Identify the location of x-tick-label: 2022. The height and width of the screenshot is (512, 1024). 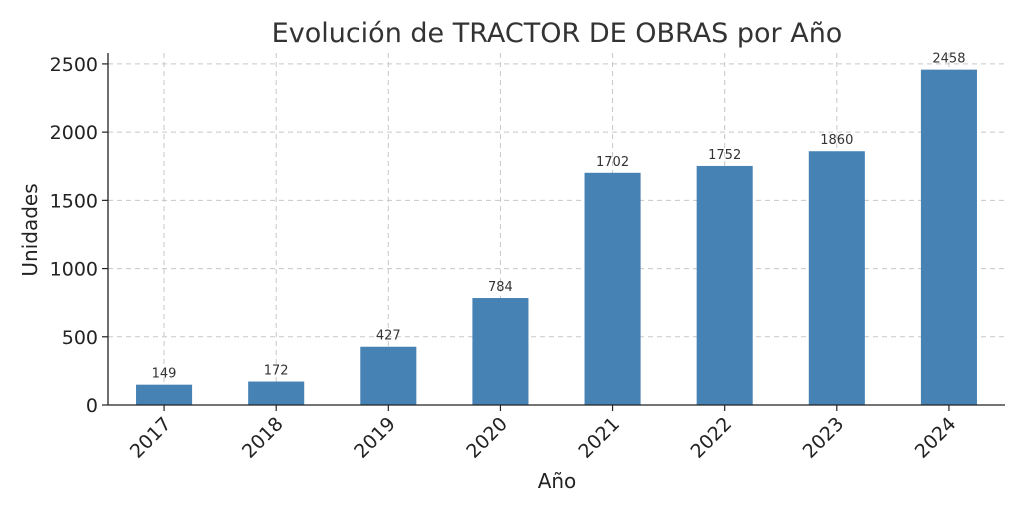
(711, 438).